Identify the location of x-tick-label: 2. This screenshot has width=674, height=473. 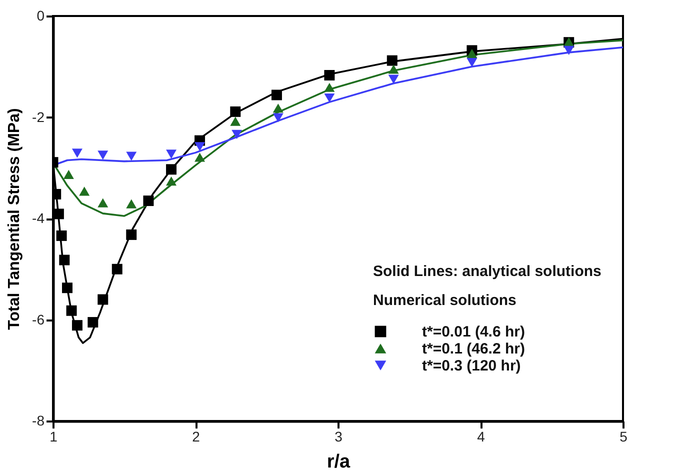
(196, 436).